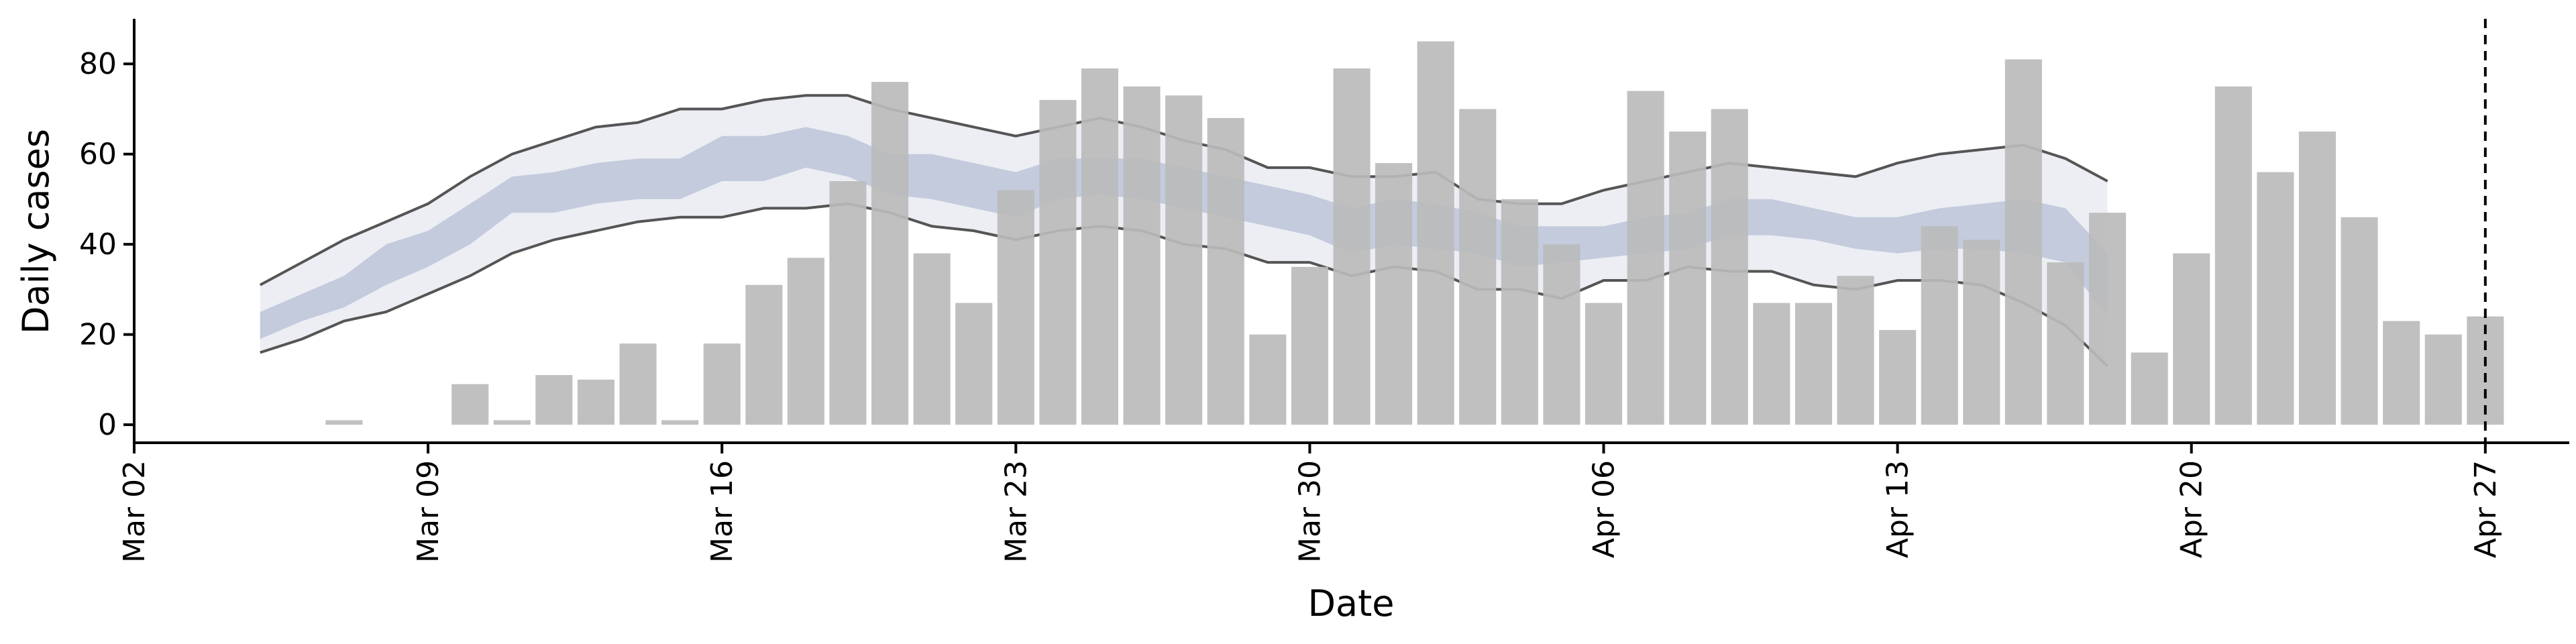 This screenshot has width=2576, height=644. Describe the element at coordinates (1604, 509) in the screenshot. I see `x-tick-label: Apr 06` at that location.